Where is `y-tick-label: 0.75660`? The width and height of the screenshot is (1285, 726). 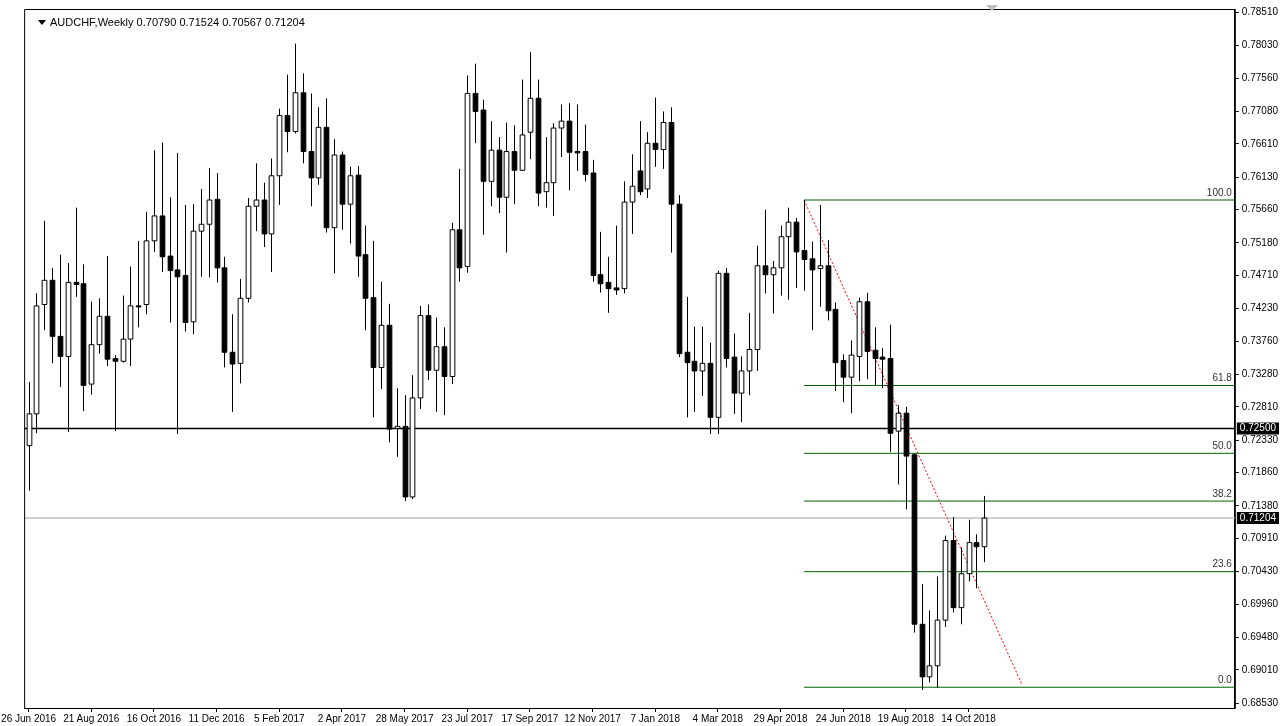 y-tick-label: 0.75660 is located at coordinates (1260, 209).